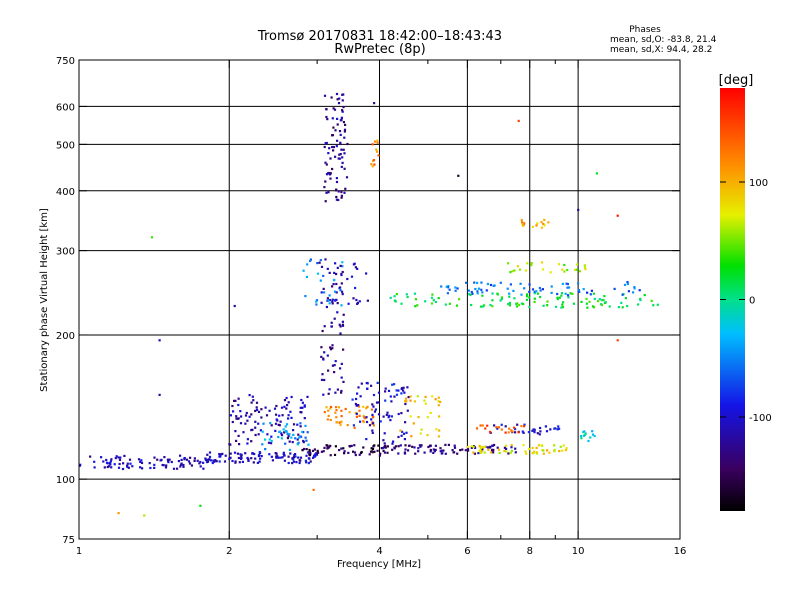 Image resolution: width=800 pixels, height=600 pixels. I want to click on colorbar-tick-label: 100, so click(758, 183).